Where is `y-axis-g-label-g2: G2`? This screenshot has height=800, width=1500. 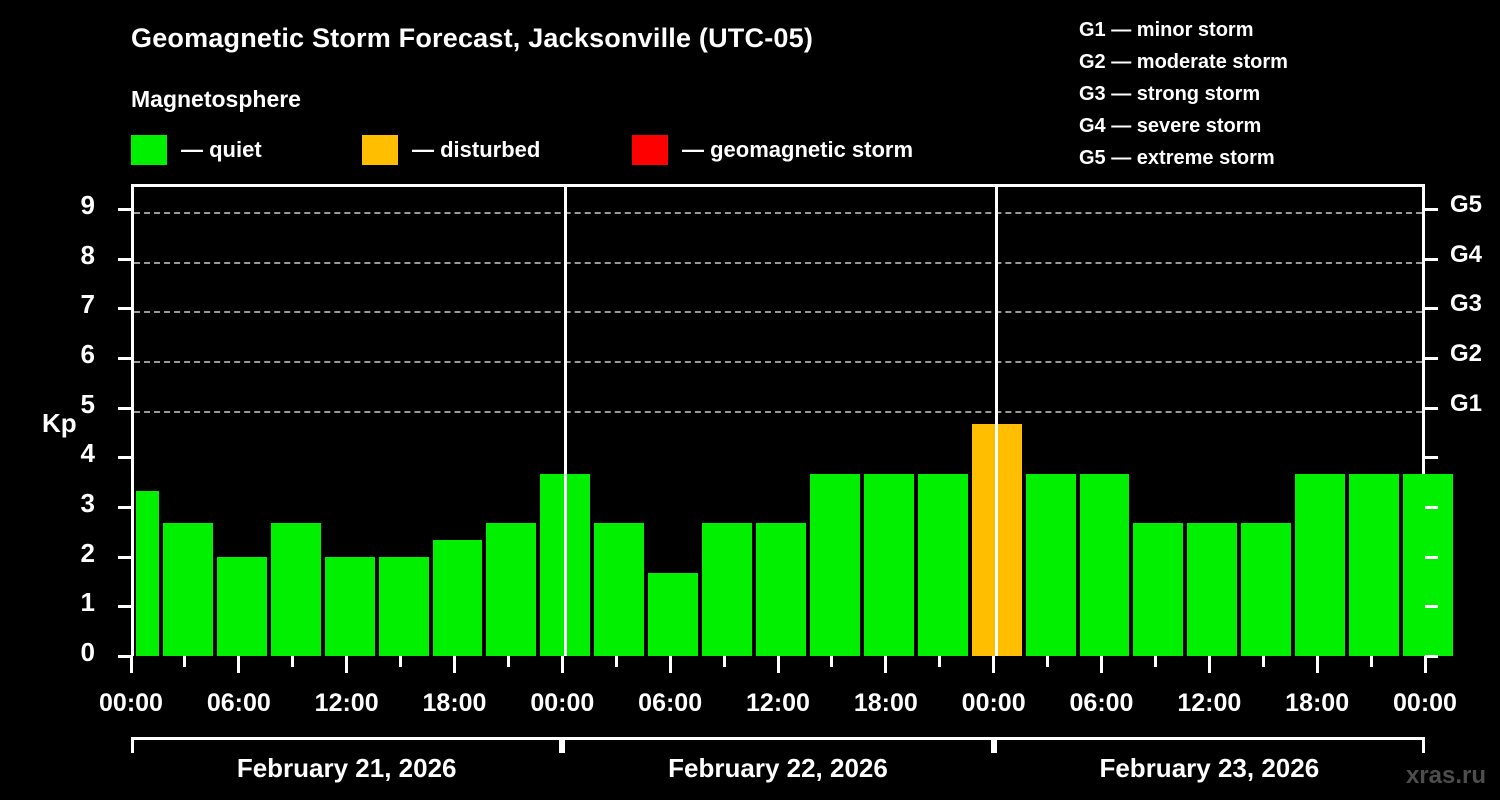 y-axis-g-label-g2: G2 is located at coordinates (1466, 353).